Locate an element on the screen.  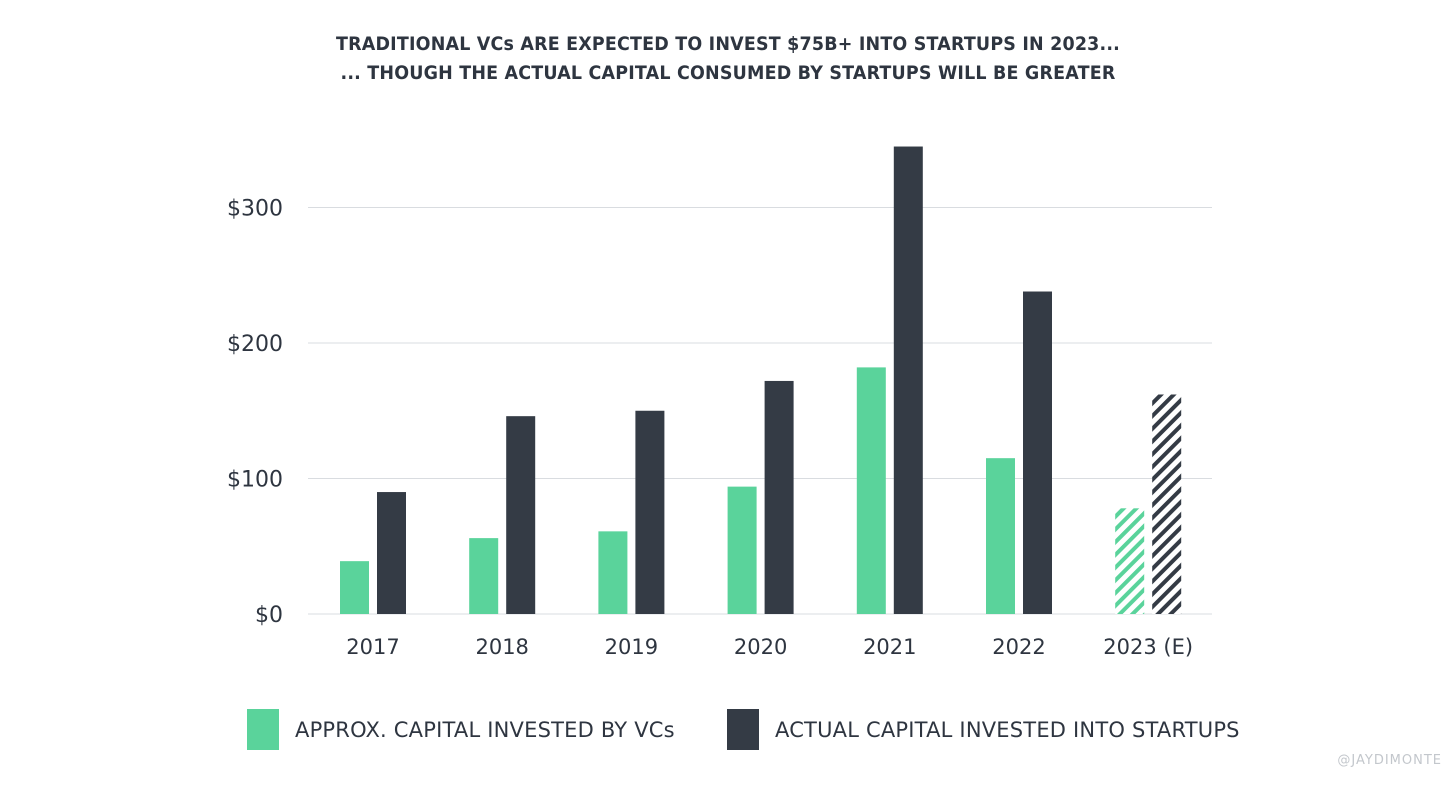
x-tick-label: 2019 is located at coordinates (631, 647).